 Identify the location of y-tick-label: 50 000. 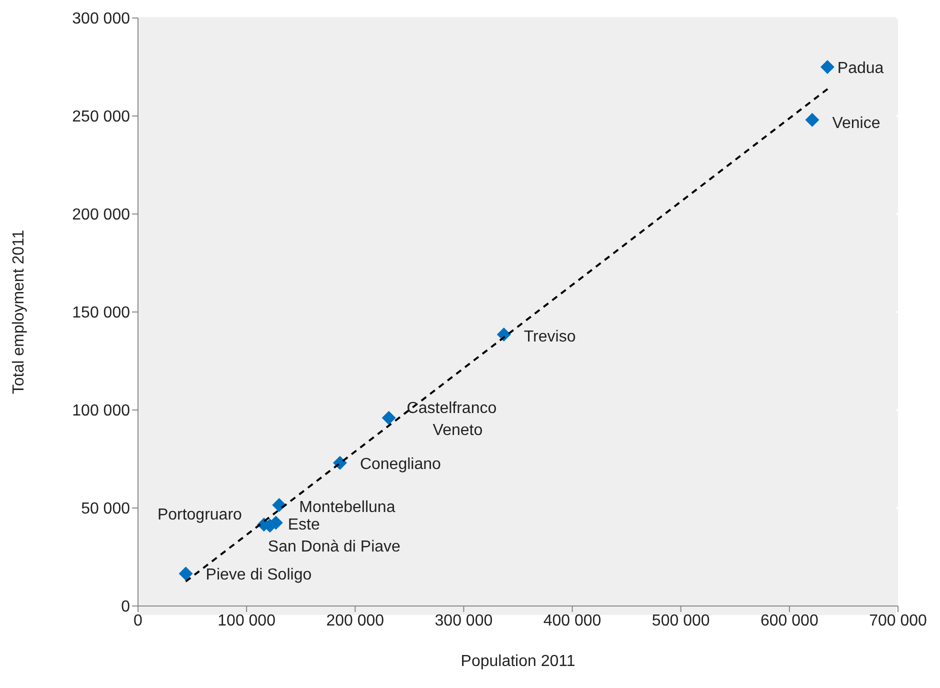
(105, 509).